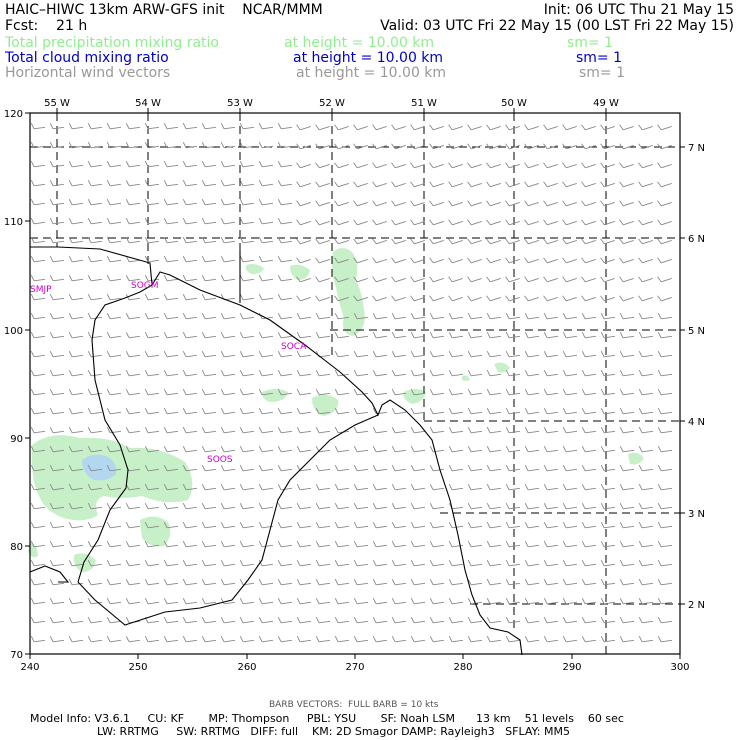  I want to click on cloud-layer, so click(99, 467).